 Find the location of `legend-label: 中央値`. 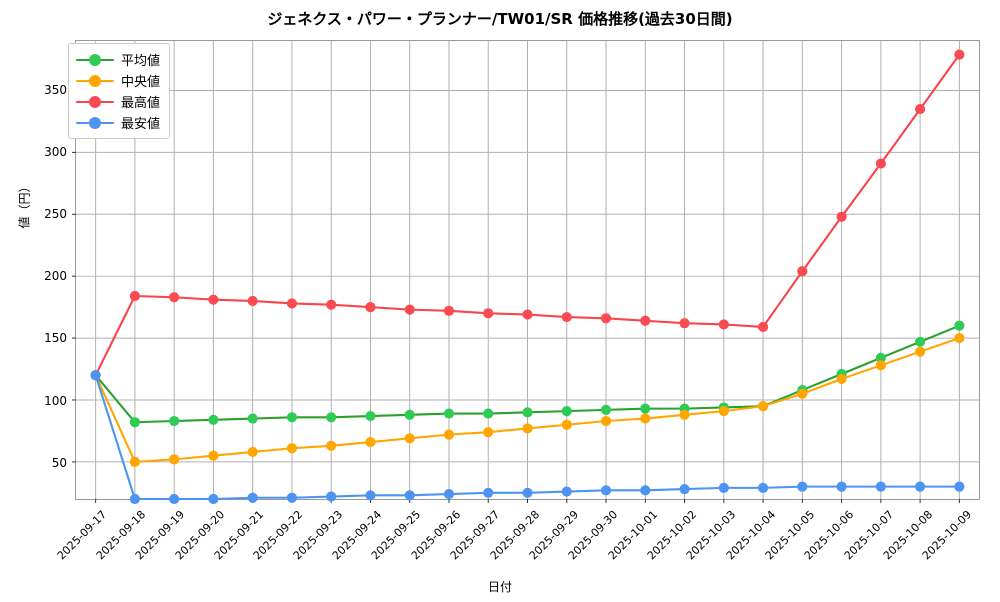

legend-label: 中央値 is located at coordinates (141, 82).